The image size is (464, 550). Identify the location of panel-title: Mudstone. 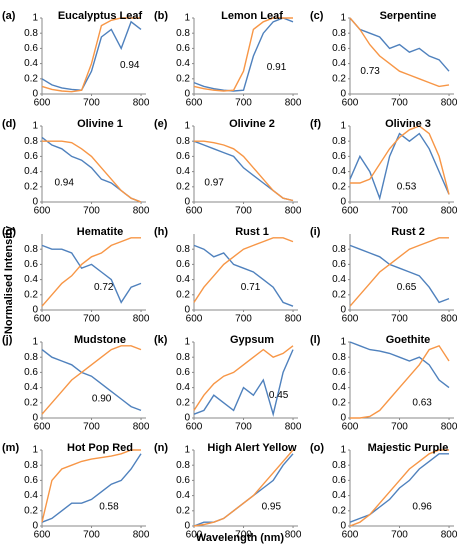
(100, 340).